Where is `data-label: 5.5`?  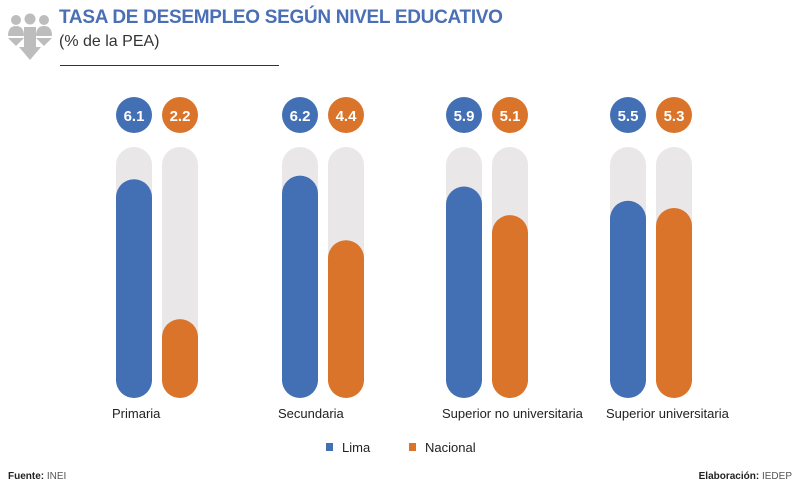
data-label: 5.5 is located at coordinates (628, 116).